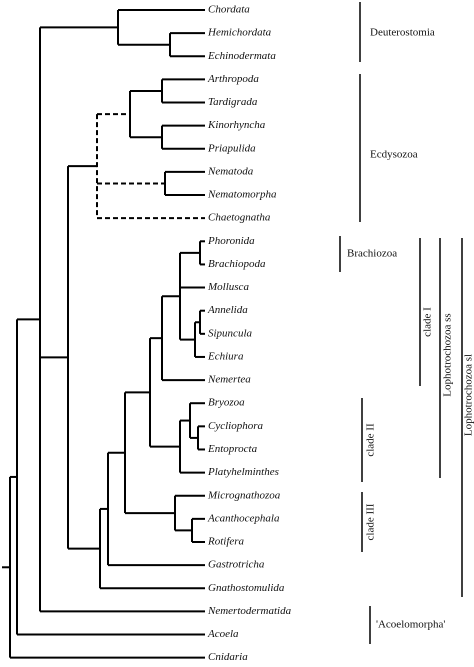 This screenshot has width=474, height=667. What do you see at coordinates (402, 33) in the screenshot?
I see `clade-label: Deuterostomia` at bounding box center [402, 33].